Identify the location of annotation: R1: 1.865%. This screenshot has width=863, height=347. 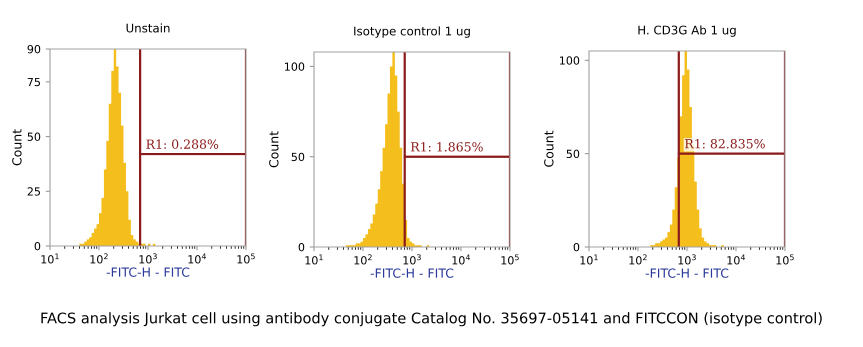
(446, 147).